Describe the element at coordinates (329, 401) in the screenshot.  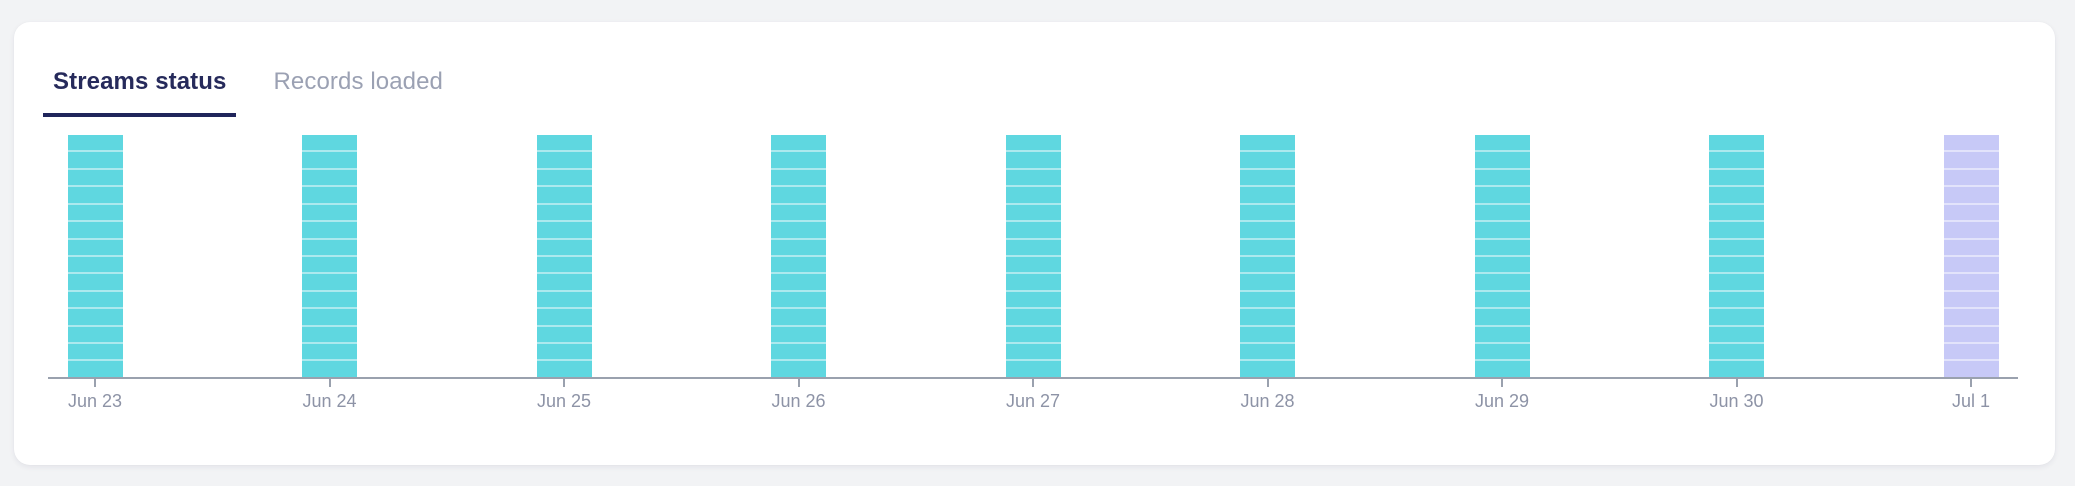
I see `axis-tick-label: Jun 24` at that location.